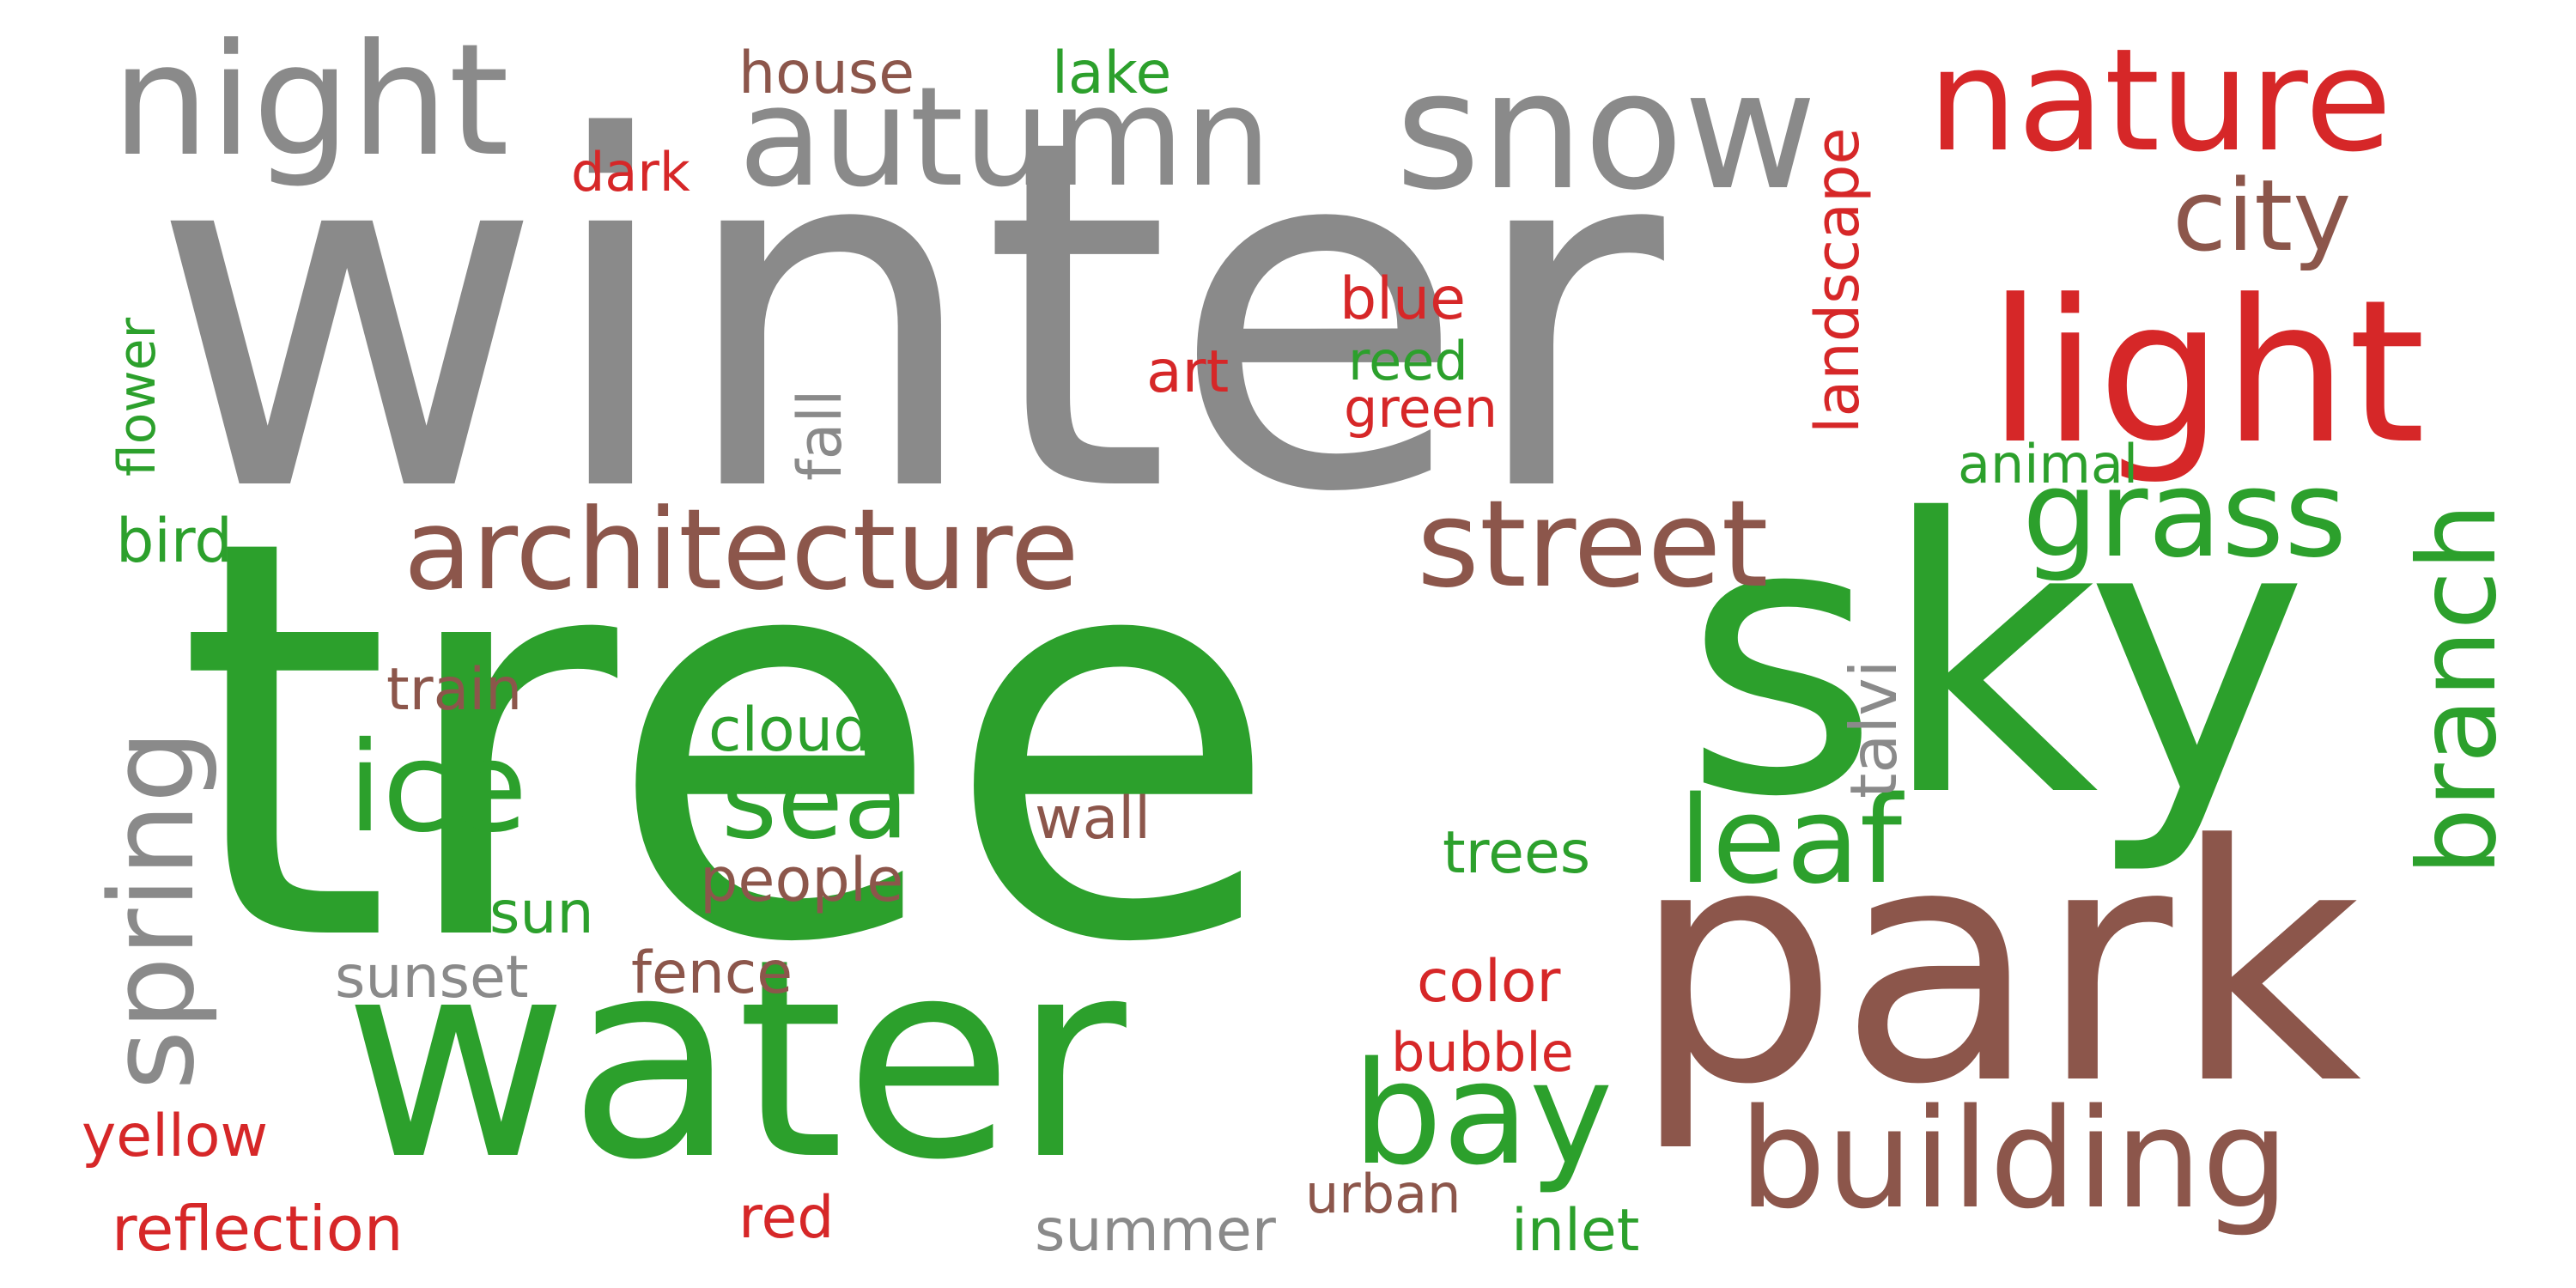 The height and width of the screenshot is (1288, 2576). Describe the element at coordinates (432, 978) in the screenshot. I see `word-sunset: sunset` at that location.